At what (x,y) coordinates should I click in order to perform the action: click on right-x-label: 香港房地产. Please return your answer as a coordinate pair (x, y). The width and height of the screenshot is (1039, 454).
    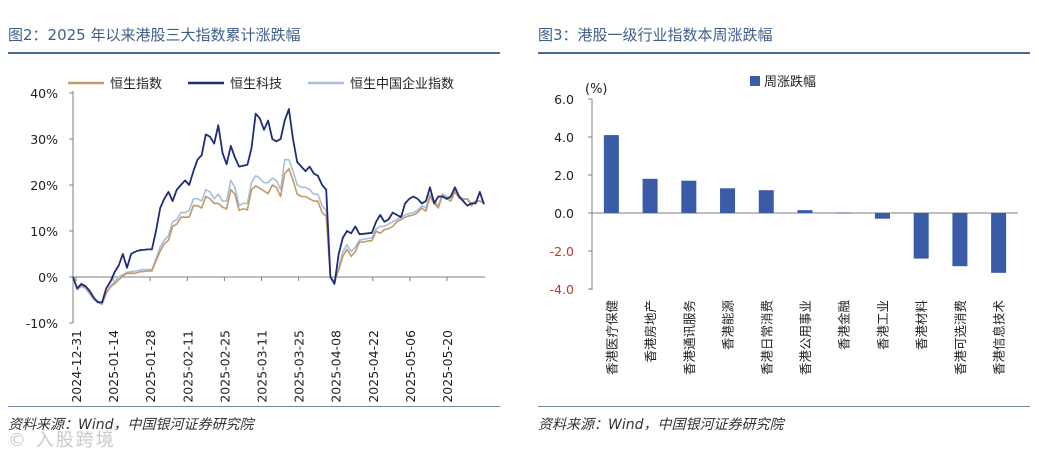
    Looking at the image, I should click on (650, 331).